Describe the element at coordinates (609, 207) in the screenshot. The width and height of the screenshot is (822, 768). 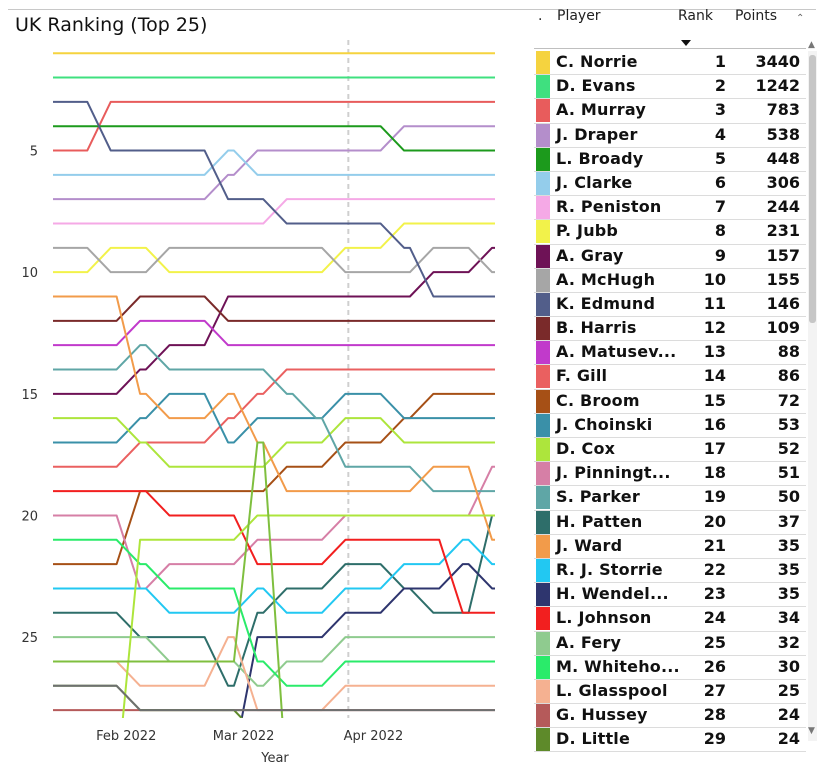
I see `player-name: R. Peniston` at that location.